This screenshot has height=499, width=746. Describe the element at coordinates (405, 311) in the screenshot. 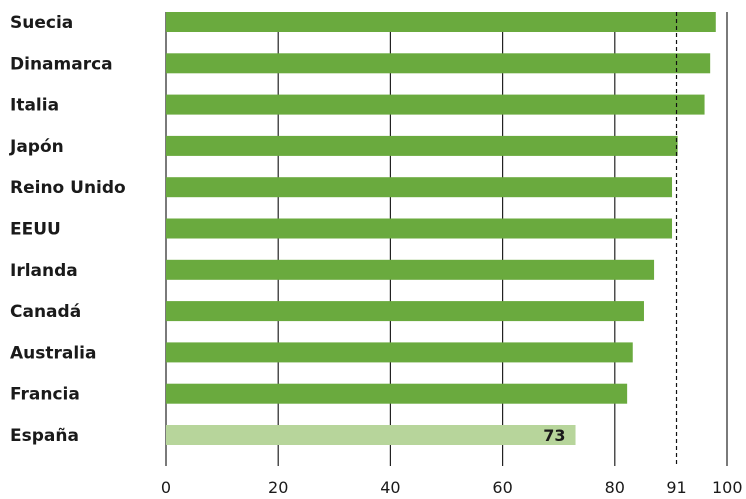

I see `bar-canada` at that location.